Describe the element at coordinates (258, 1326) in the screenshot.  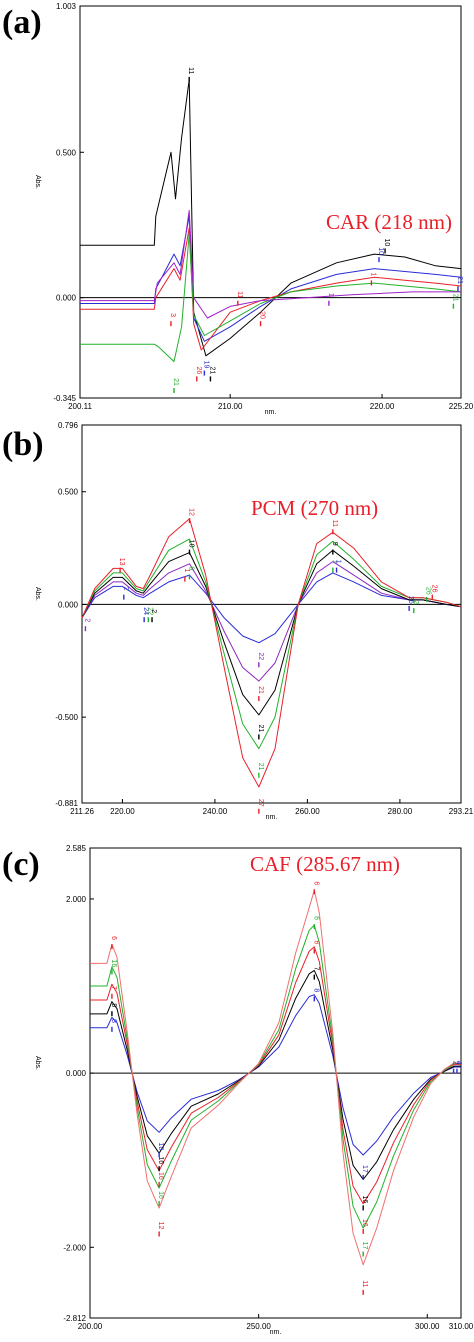
I see `chart-c-xtick-label: 250.00` at that location.